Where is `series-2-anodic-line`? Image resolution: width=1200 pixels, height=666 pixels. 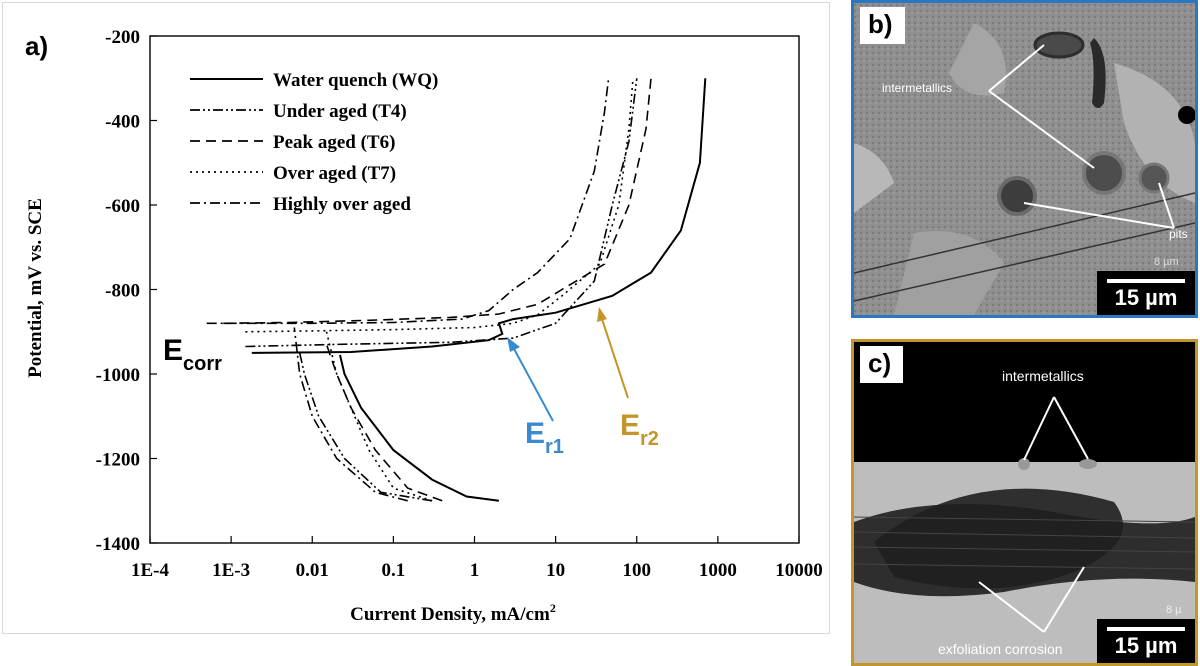 series-2-anodic-line is located at coordinates (441, 213).